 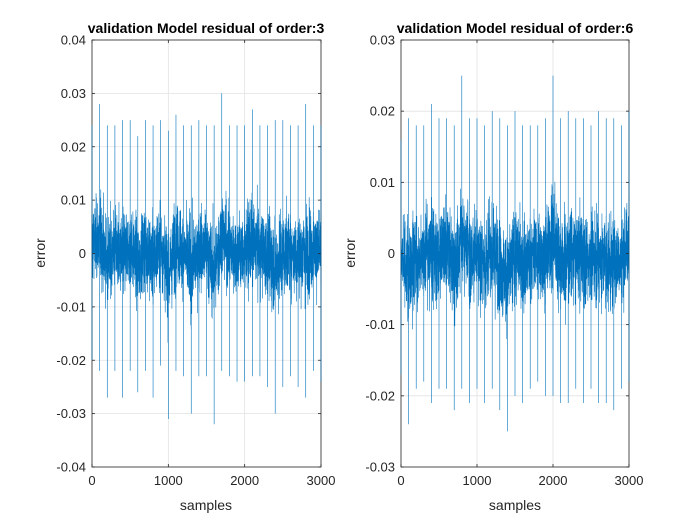 What do you see at coordinates (206, 28) in the screenshot?
I see `chart-title: validation Model residual of order:3` at bounding box center [206, 28].